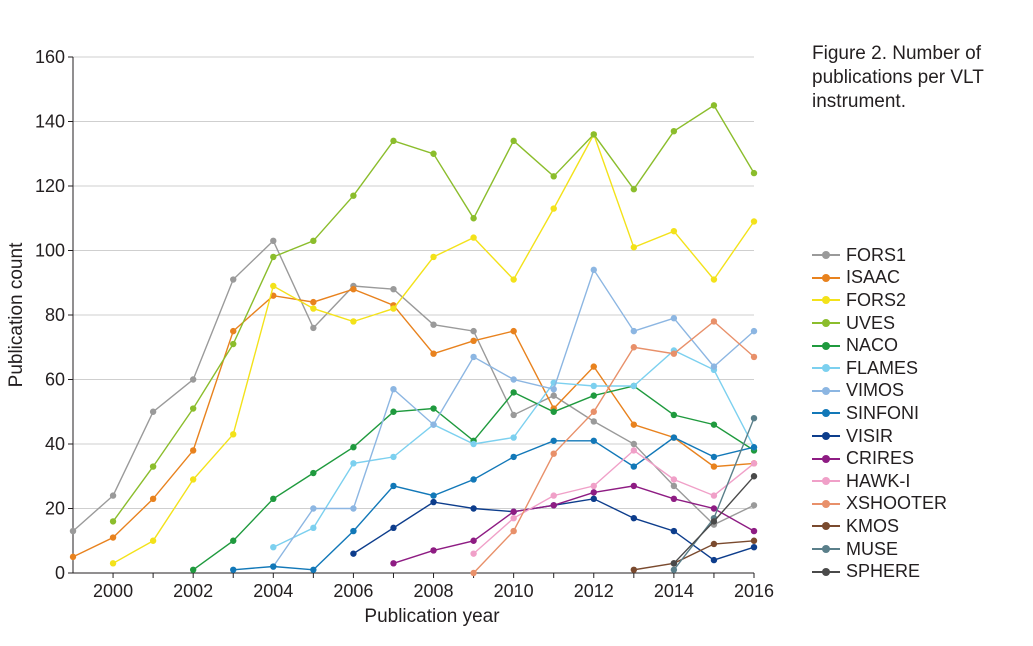 Image resolution: width=1033 pixels, height=646 pixels. I want to click on legend-label: MUSE, so click(872, 548).